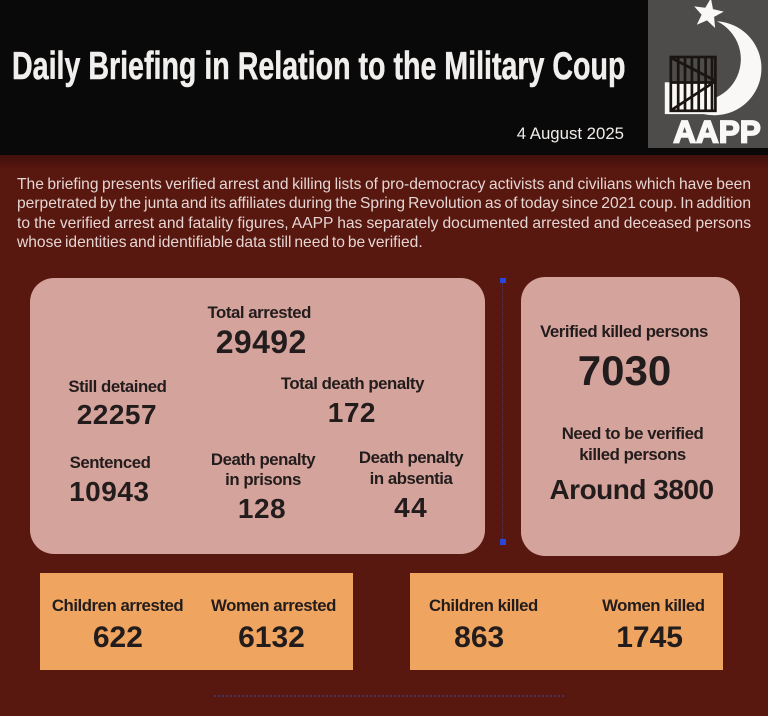  What do you see at coordinates (717, 131) in the screenshot?
I see `svg-text: AAPP` at bounding box center [717, 131].